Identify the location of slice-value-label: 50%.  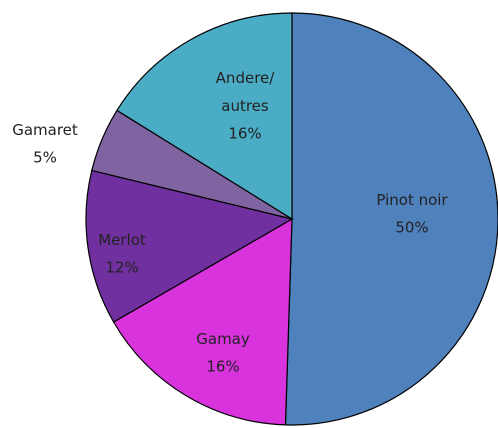
(411, 228).